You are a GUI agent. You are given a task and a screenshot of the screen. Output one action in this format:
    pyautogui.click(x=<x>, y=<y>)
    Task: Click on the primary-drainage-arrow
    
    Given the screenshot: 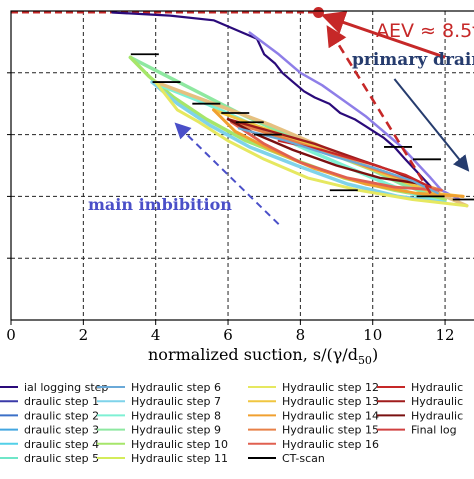 What is the action you would take?
    pyautogui.click(x=431, y=125)
    